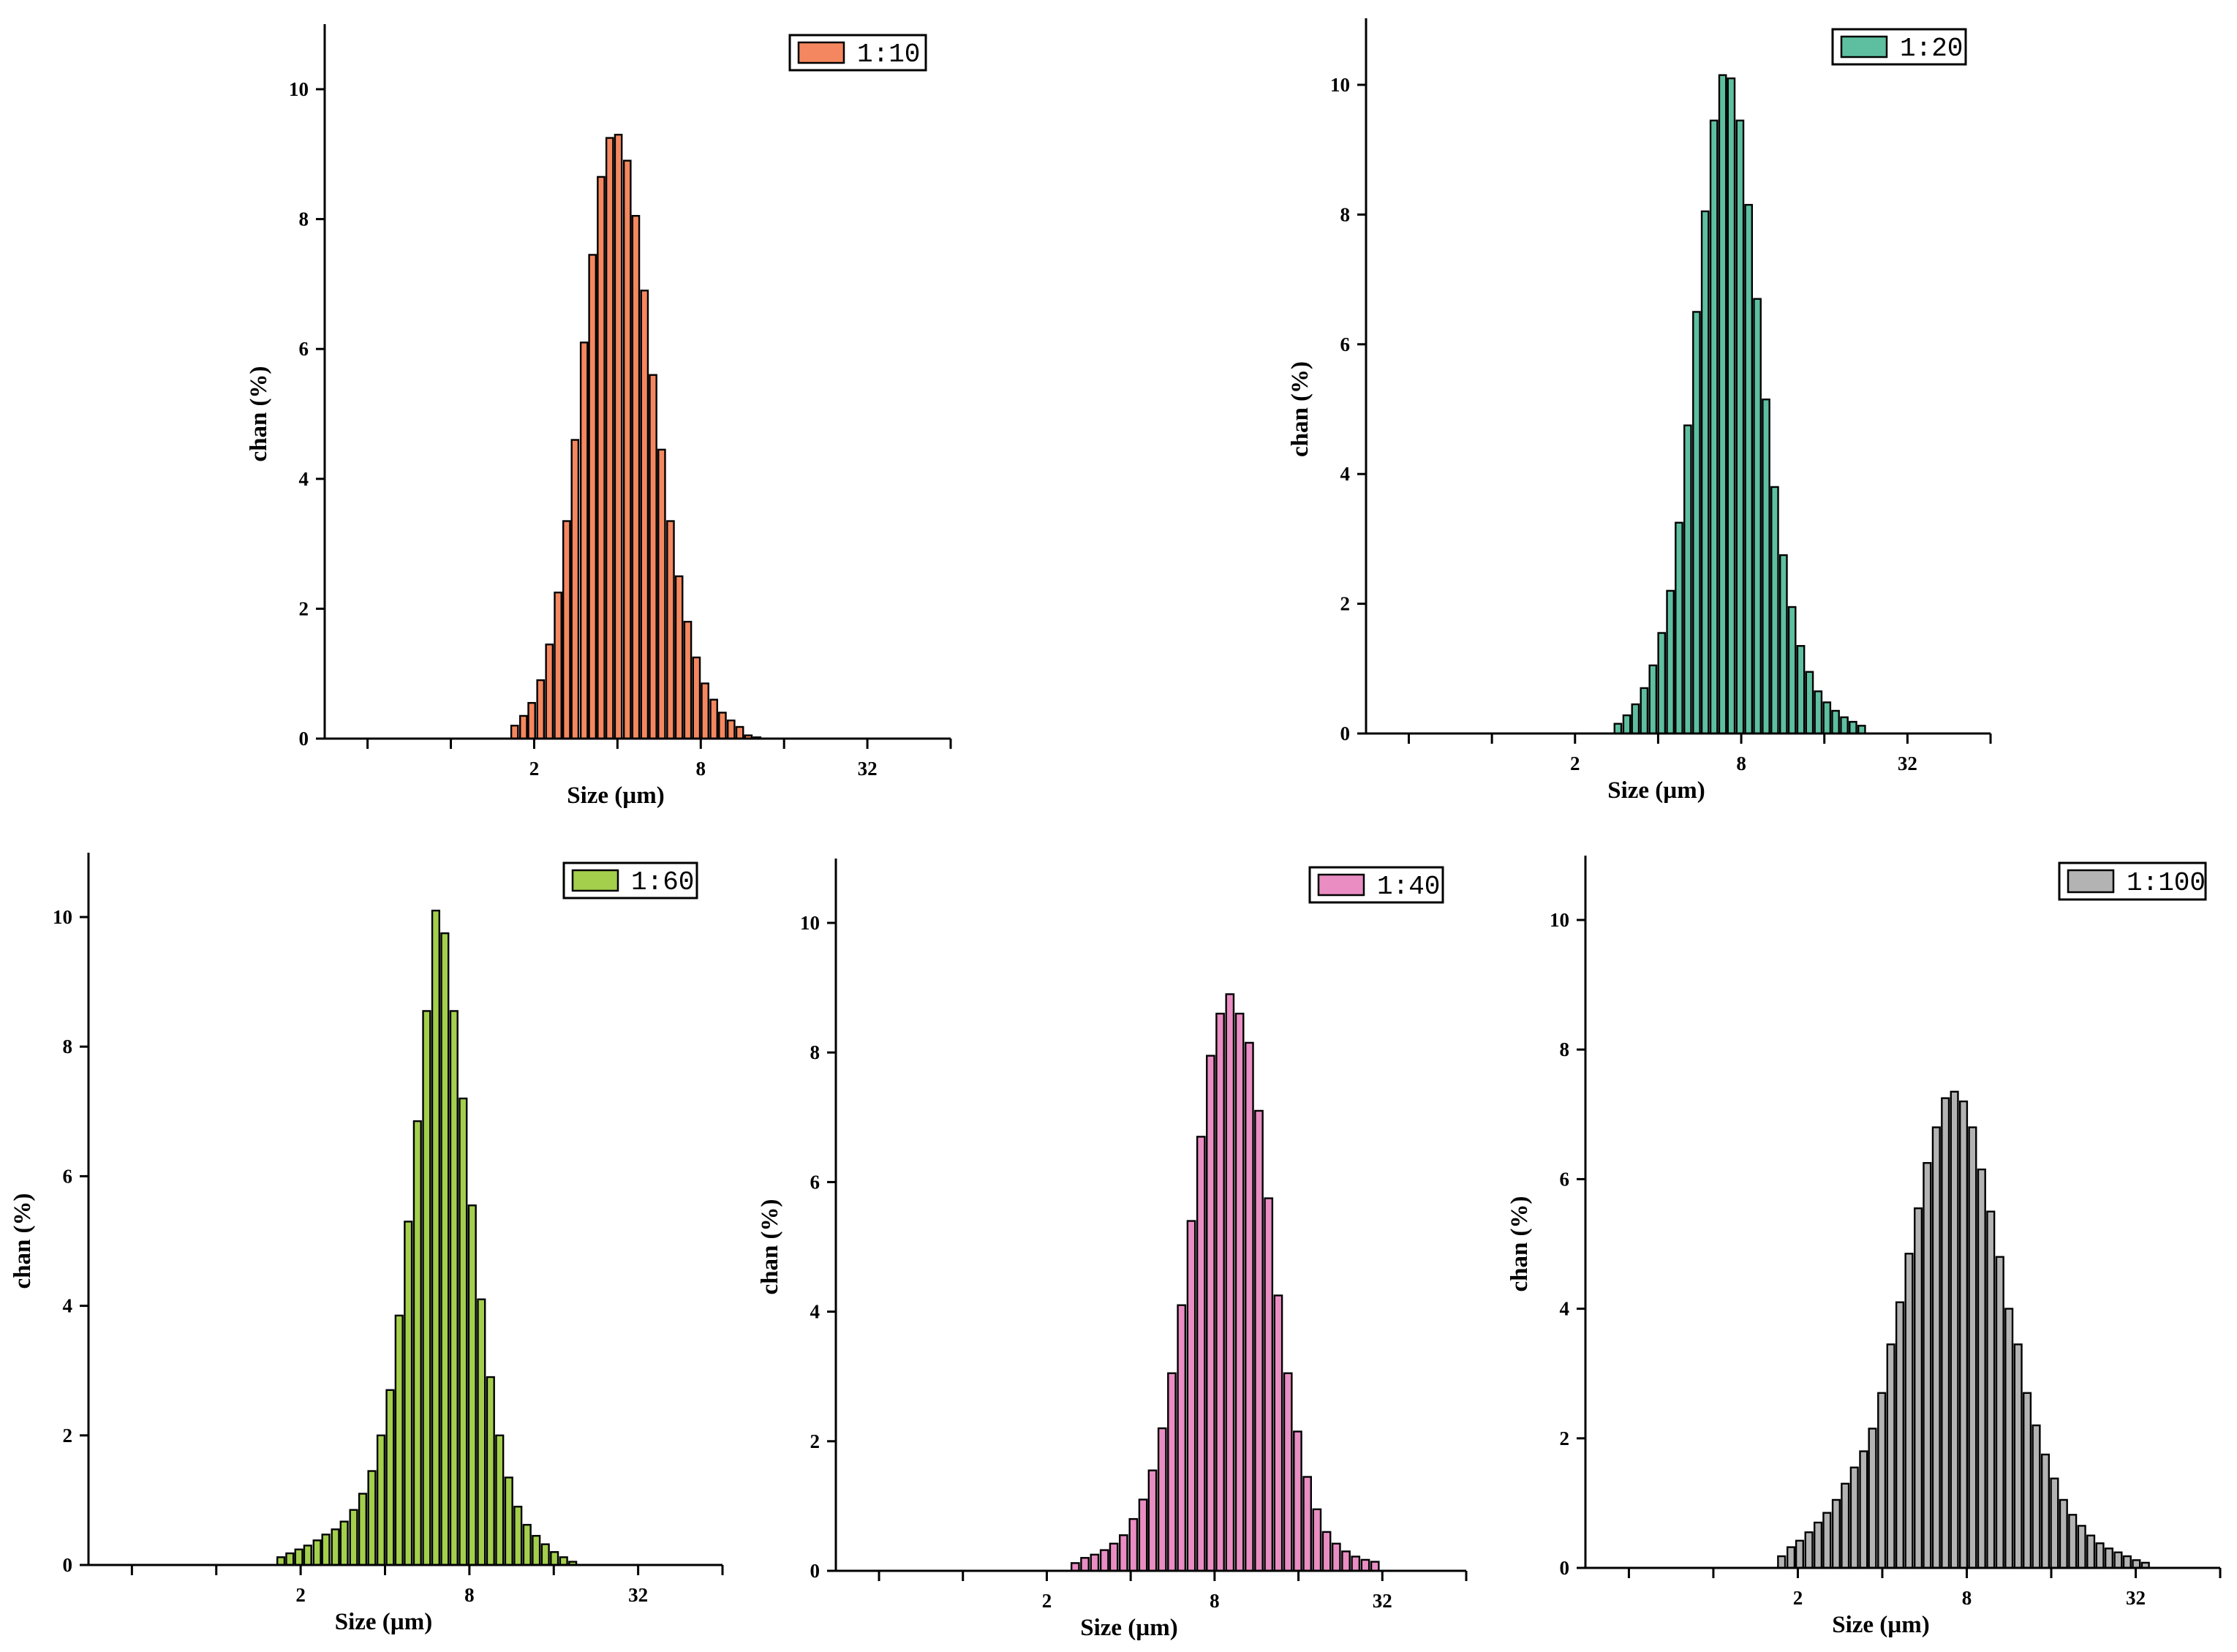 This screenshot has height=1652, width=2237. What do you see at coordinates (1408, 887) in the screenshot?
I see `legend-label: 1:40` at bounding box center [1408, 887].